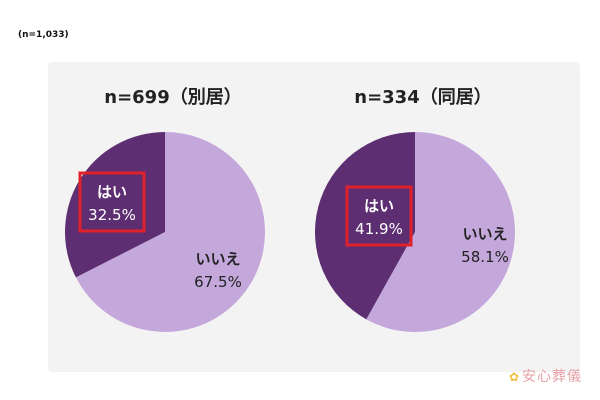  Describe the element at coordinates (514, 377) in the screenshot. I see `flower-icon: ✿` at that location.